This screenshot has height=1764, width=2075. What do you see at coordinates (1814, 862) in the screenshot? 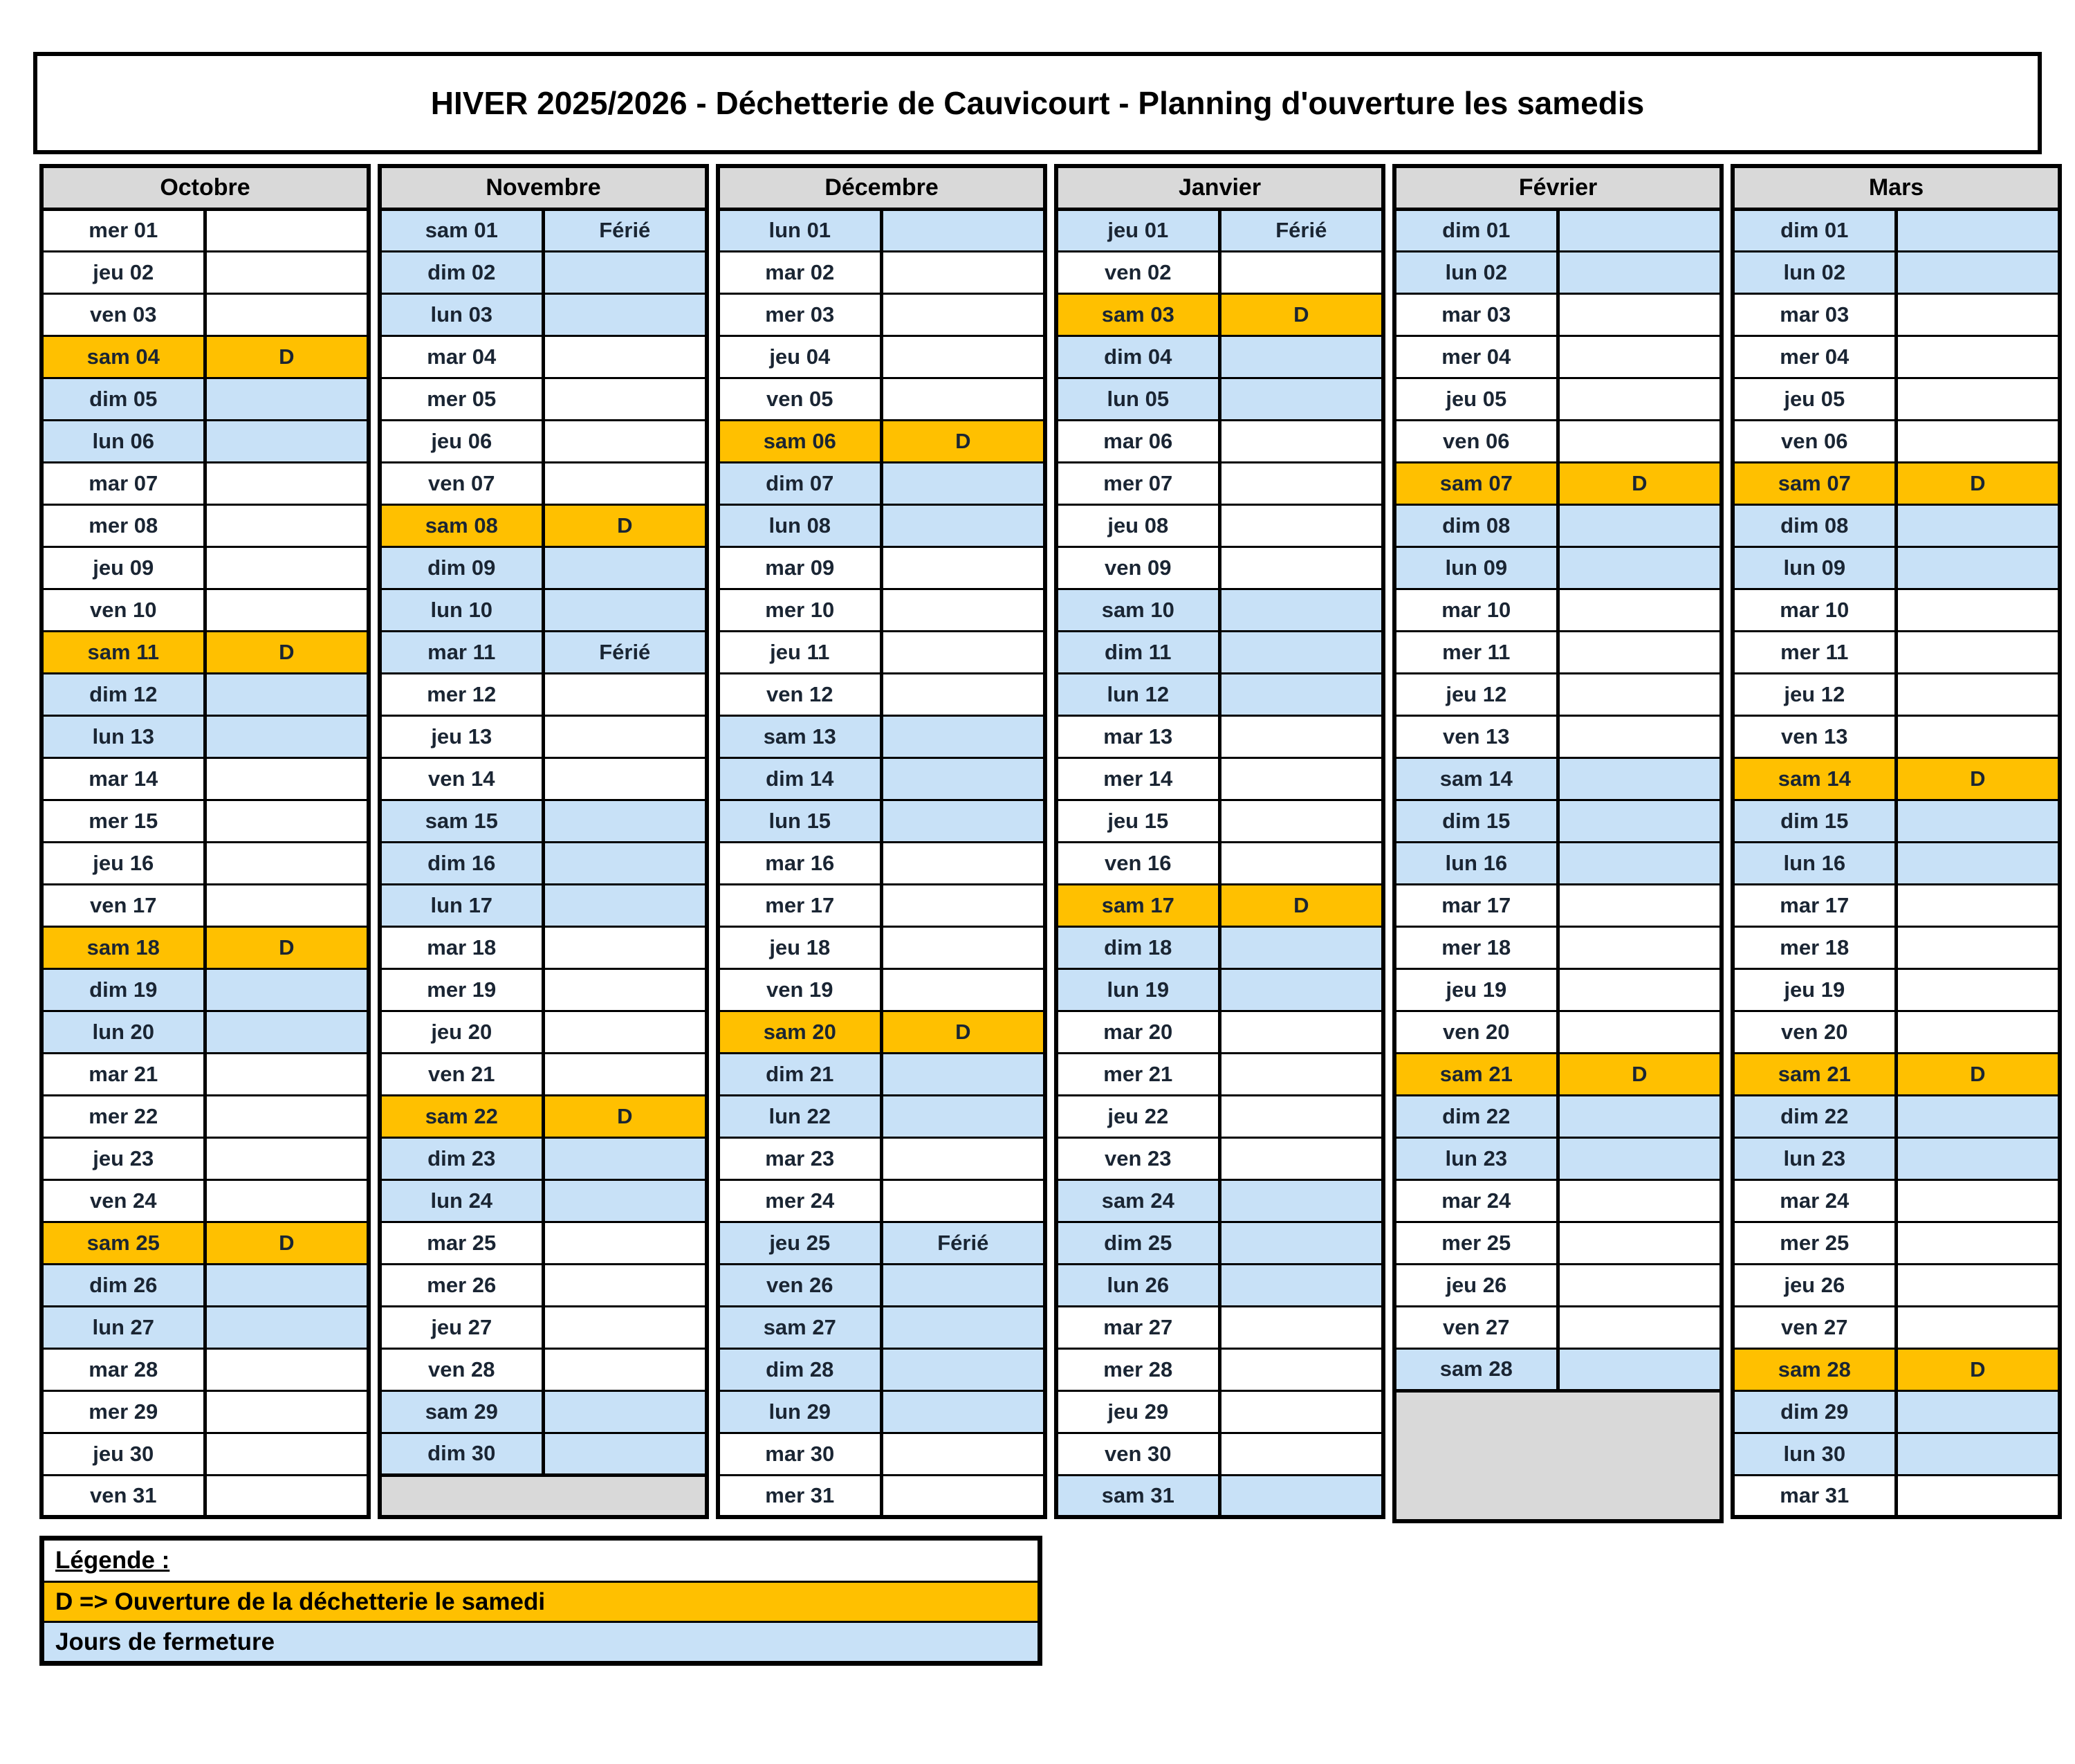
I see `day-cell: lun 16` at bounding box center [1814, 862].